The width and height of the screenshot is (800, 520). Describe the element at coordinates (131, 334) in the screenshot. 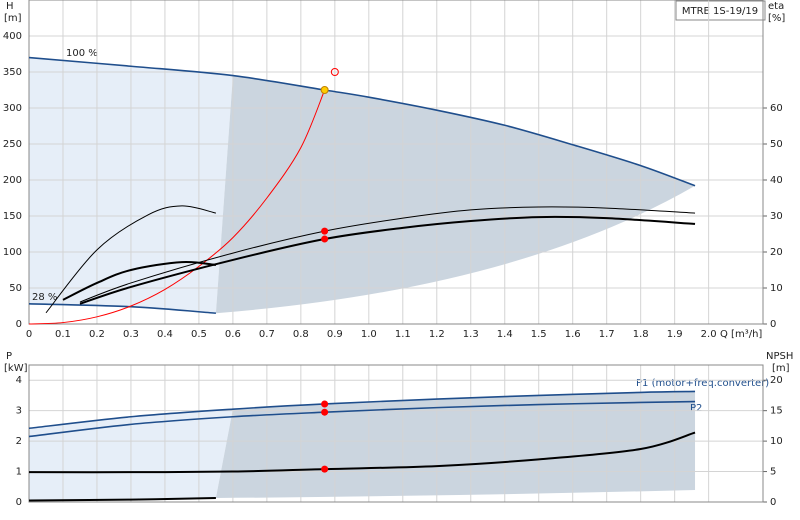

I see `x-tick-label: 0.3` at that location.